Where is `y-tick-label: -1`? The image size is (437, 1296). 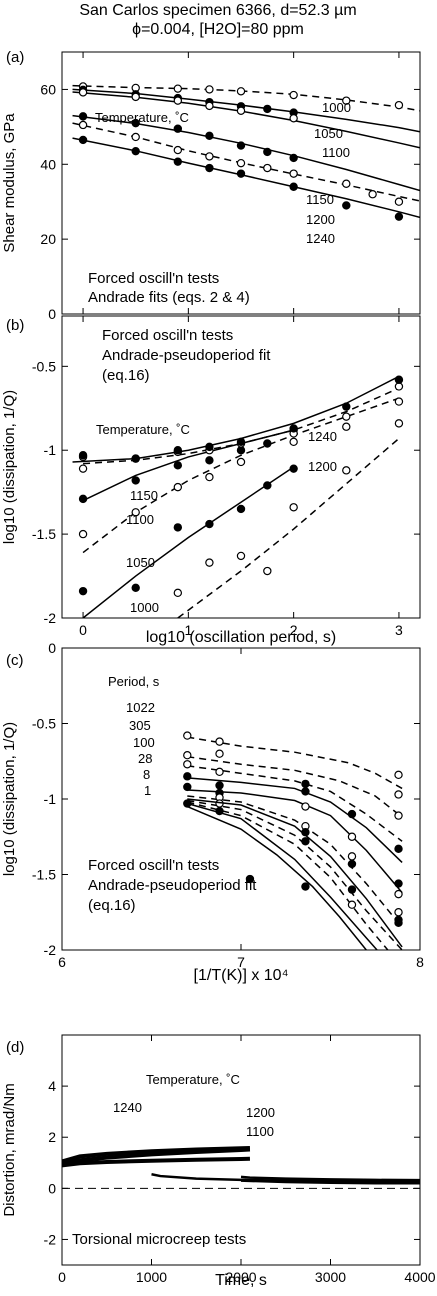 y-tick-label: -1 is located at coordinates (50, 799).